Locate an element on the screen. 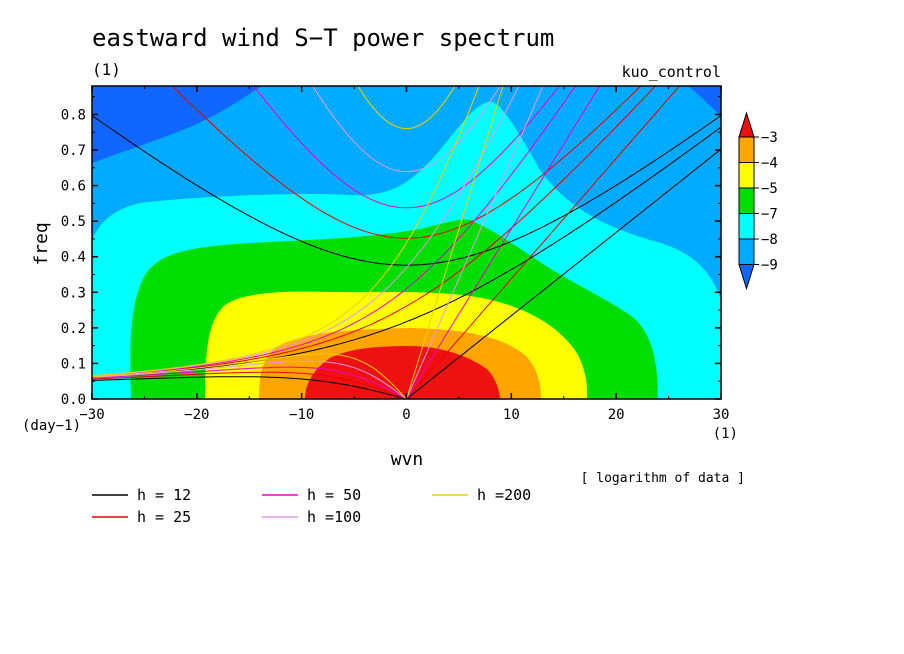 This screenshot has height=654, width=904. y-unit-label: (day−1) is located at coordinates (51, 426).